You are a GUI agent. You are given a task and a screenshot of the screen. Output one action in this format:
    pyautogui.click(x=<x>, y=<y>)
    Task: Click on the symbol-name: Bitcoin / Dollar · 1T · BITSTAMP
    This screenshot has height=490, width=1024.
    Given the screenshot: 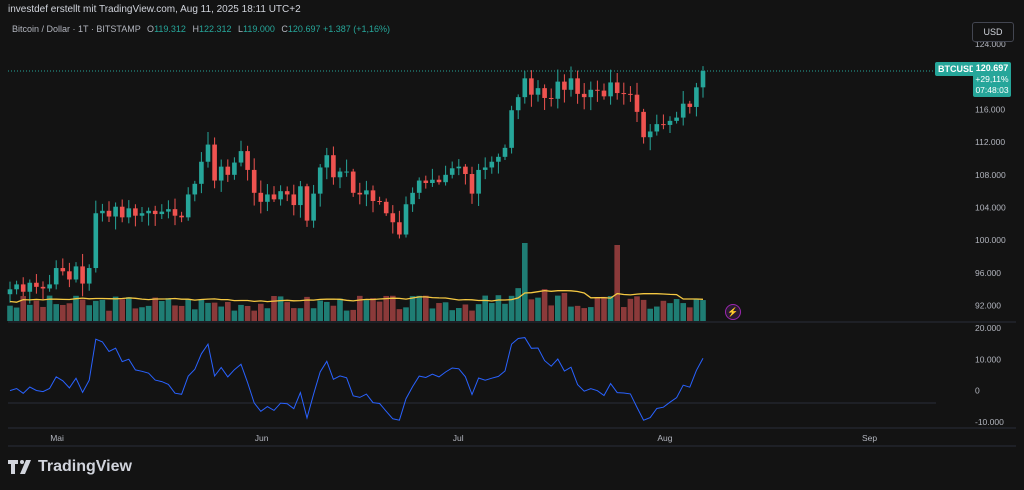 What is the action you would take?
    pyautogui.click(x=76, y=29)
    